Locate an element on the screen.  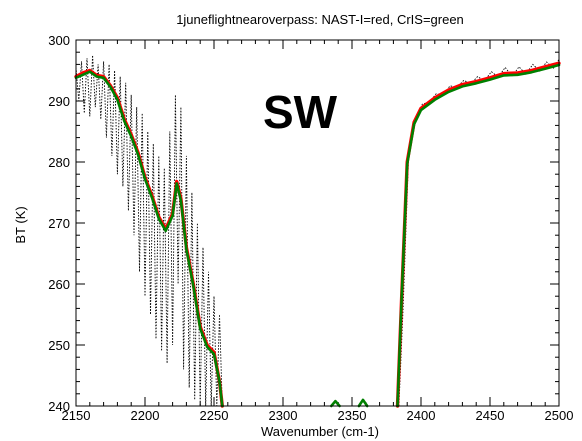
y-tick-label: 290 is located at coordinates (59, 101).